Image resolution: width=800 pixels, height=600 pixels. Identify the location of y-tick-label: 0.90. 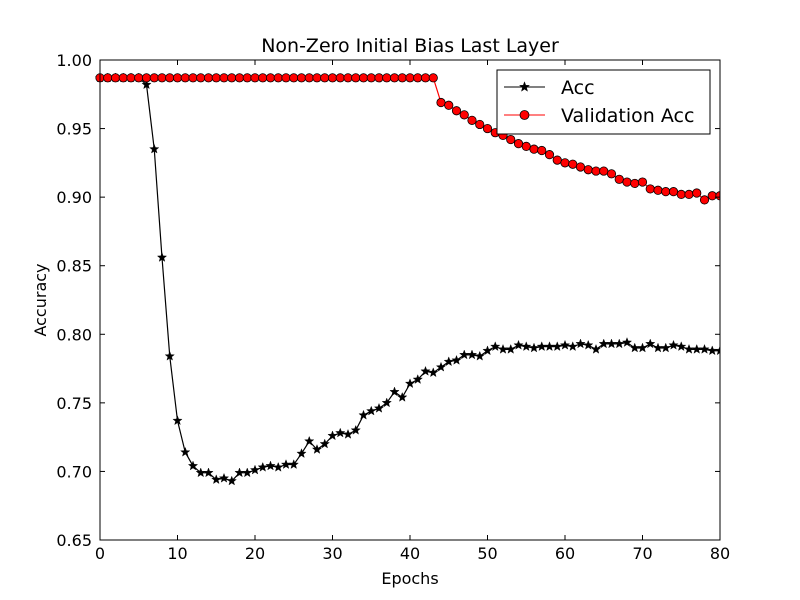
(74, 197).